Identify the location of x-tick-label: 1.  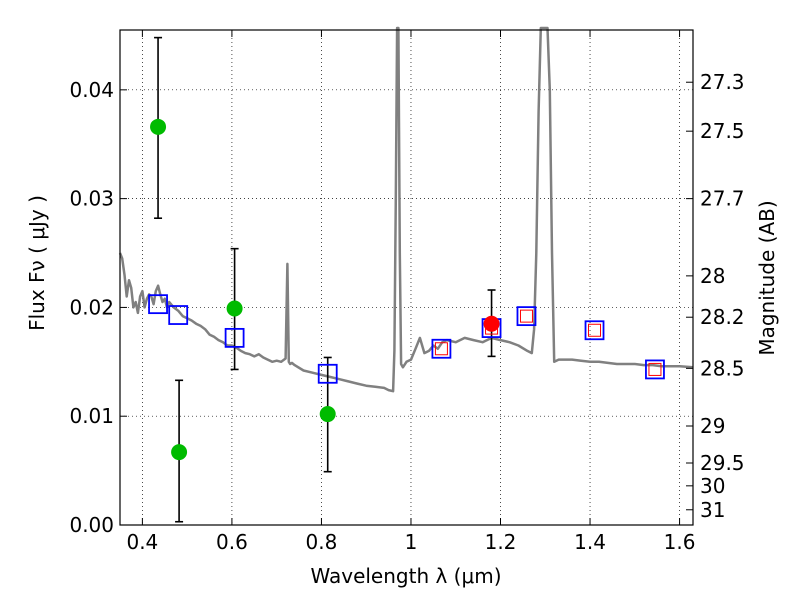
(411, 542).